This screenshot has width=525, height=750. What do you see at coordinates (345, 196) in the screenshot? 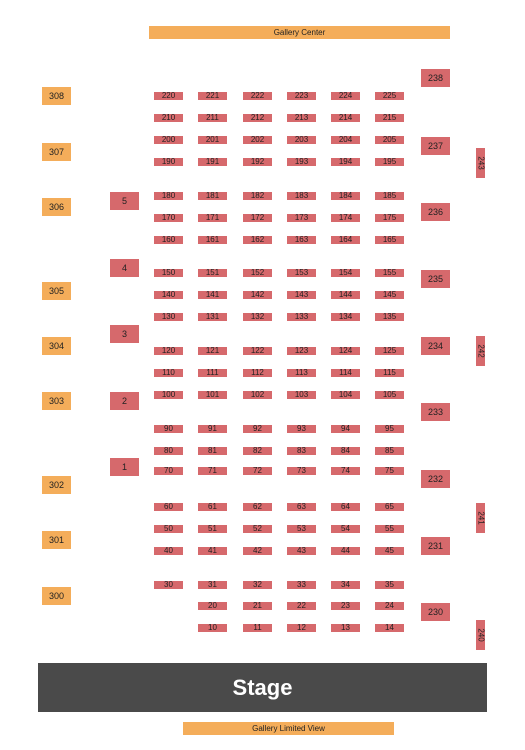
I see `table-184: 184` at bounding box center [345, 196].